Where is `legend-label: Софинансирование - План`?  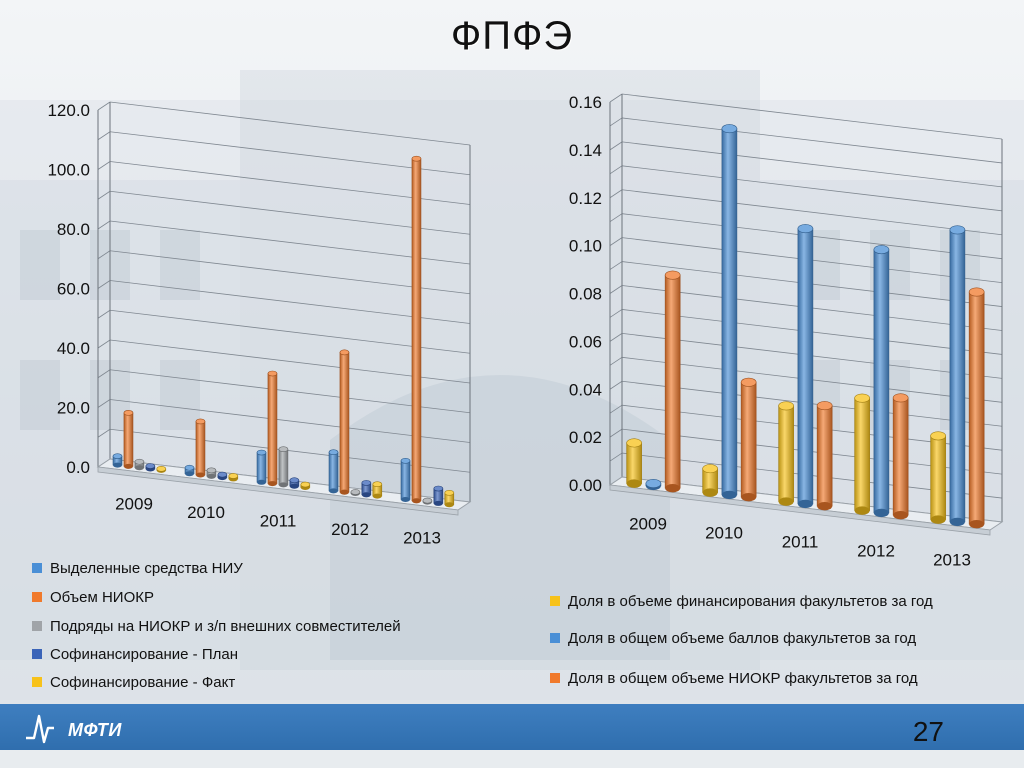
legend-label: Софинансирование - План is located at coordinates (144, 654).